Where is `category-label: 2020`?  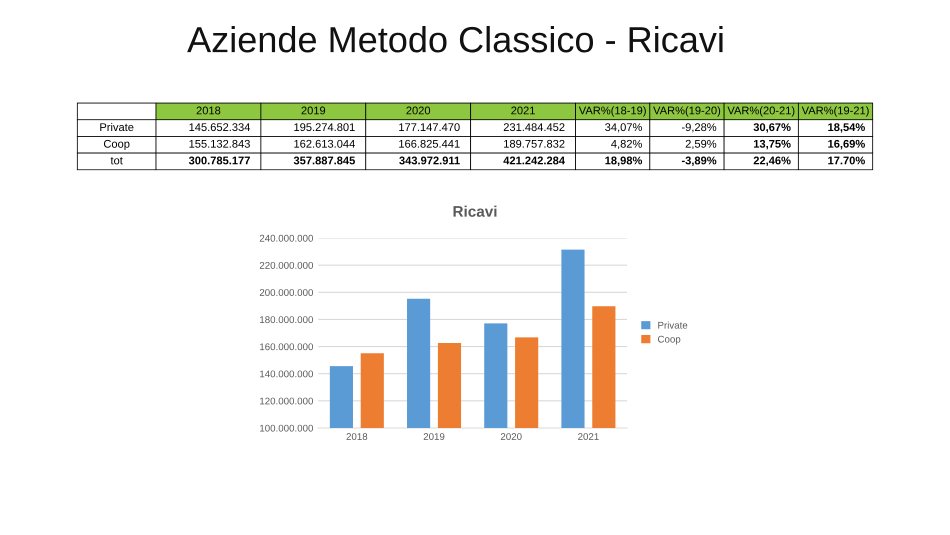 category-label: 2020 is located at coordinates (418, 110).